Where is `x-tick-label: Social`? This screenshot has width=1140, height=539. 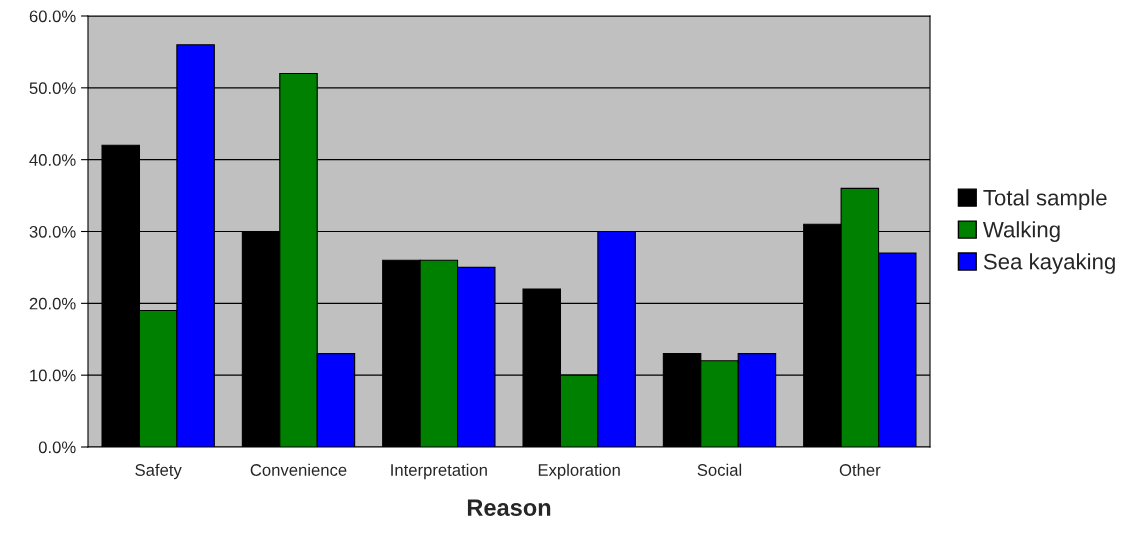
x-tick-label: Social is located at coordinates (719, 469).